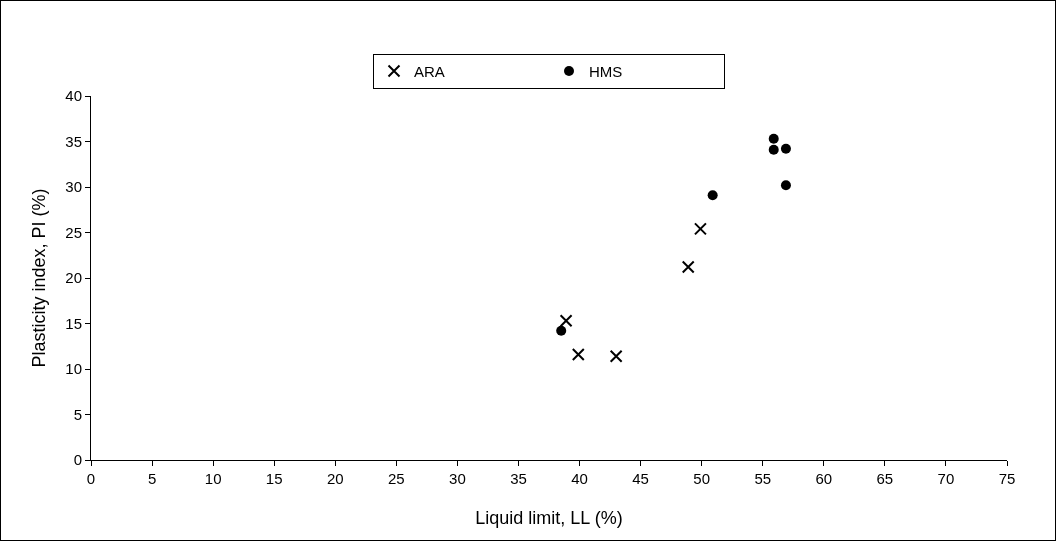  What do you see at coordinates (39, 278) in the screenshot?
I see `y-axis-title: Plasticity index, PI (%)` at bounding box center [39, 278].